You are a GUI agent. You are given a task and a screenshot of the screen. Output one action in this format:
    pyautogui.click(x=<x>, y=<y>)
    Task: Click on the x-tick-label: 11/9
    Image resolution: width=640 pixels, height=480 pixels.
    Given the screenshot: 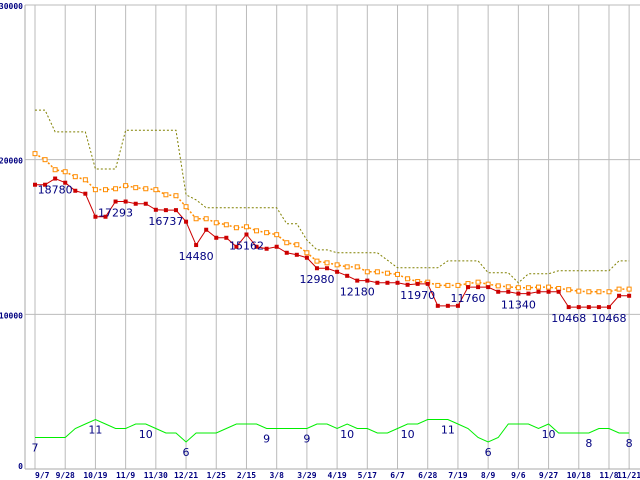 What is the action you would take?
    pyautogui.click(x=125, y=475)
    